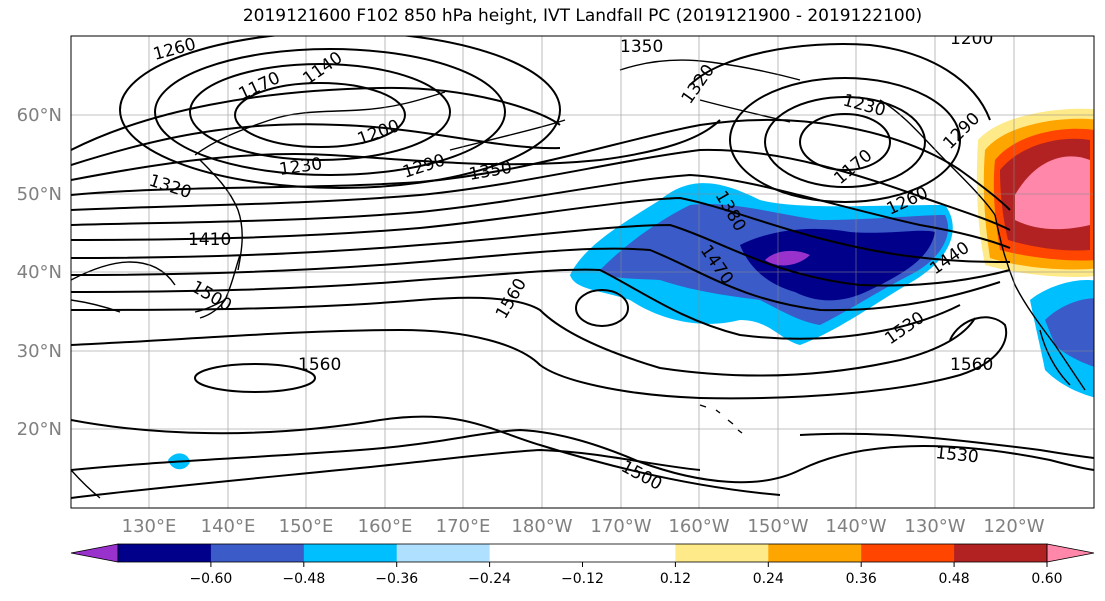  What do you see at coordinates (777, 526) in the screenshot?
I see `lon-label: 150°W` at bounding box center [777, 526].